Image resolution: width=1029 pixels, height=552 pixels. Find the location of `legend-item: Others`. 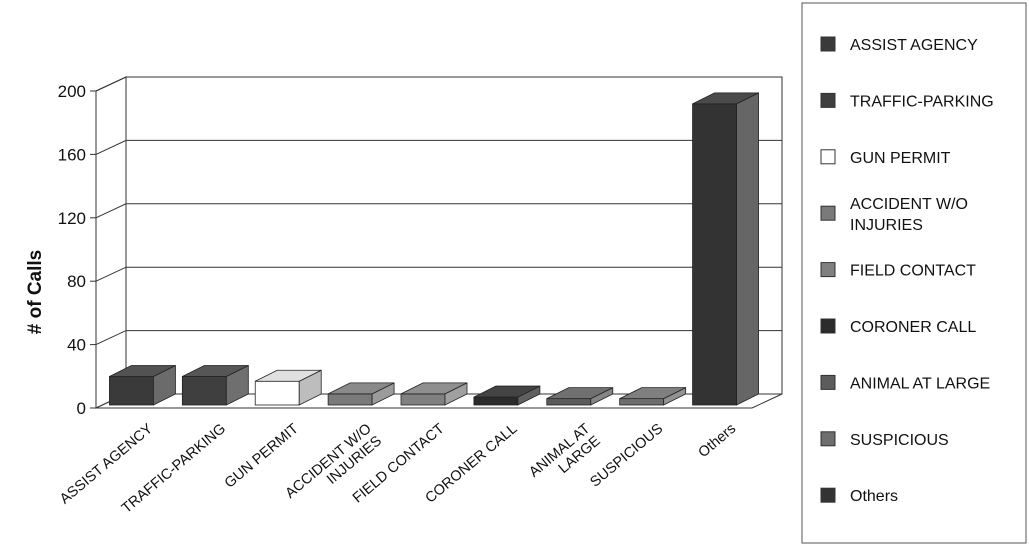

legend-item: Others is located at coordinates (859, 496).